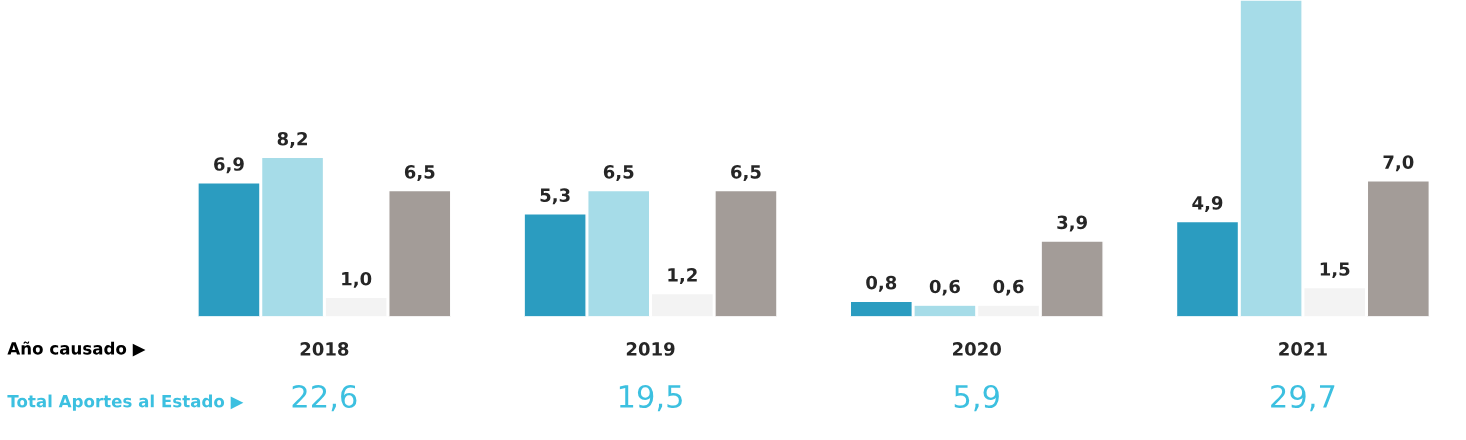  What do you see at coordinates (229, 165) in the screenshot?
I see `data-label: 6,9` at bounding box center [229, 165].